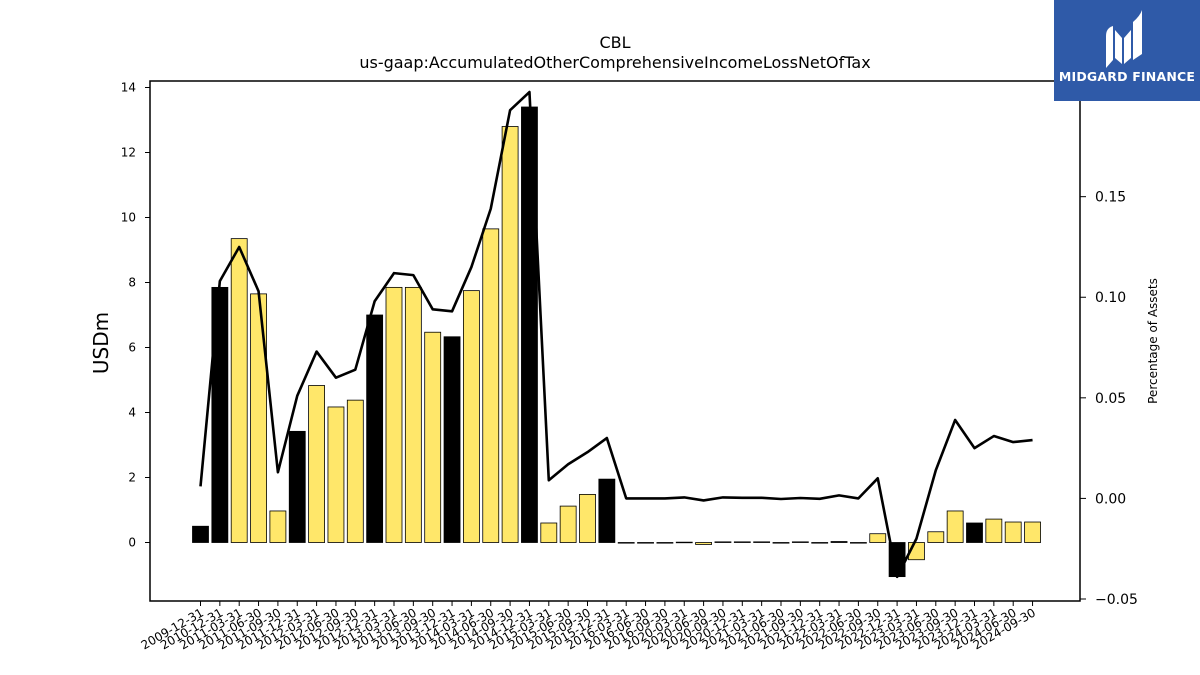 This screenshot has height=675, width=1200. What do you see at coordinates (1110, 298) in the screenshot?
I see `y-right-tick-label: 0.10` at bounding box center [1110, 298].